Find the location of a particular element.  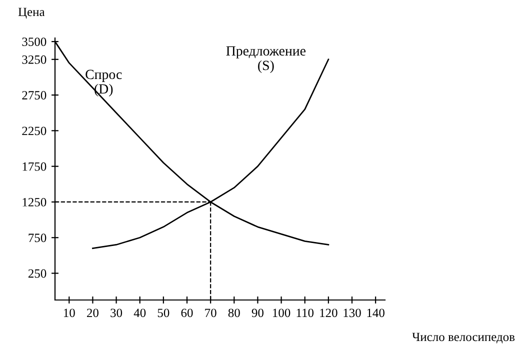

x-tick-label: 20 is located at coordinates (92, 313).